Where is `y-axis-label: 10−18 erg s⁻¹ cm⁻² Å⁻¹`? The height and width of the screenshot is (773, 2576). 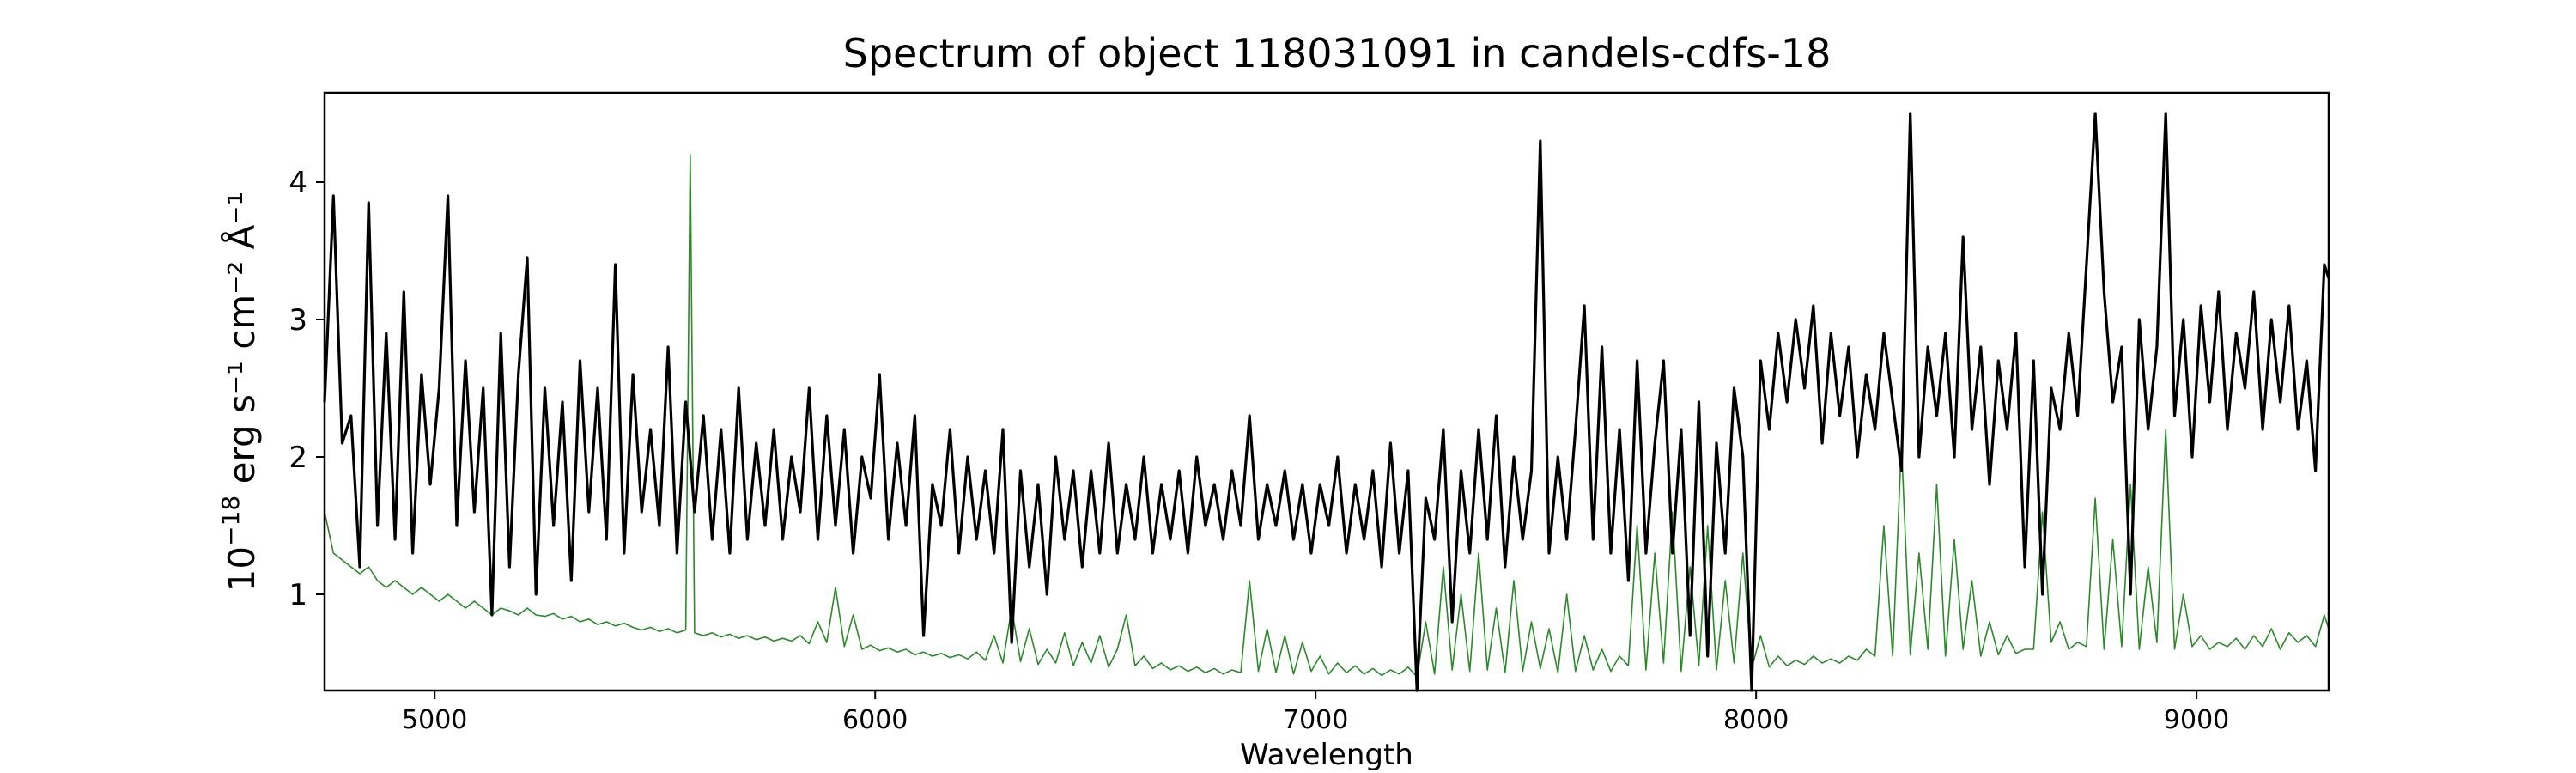 y-axis-label: 10−18 erg s⁻¹ cm⁻² Å⁻¹ is located at coordinates (240, 392).